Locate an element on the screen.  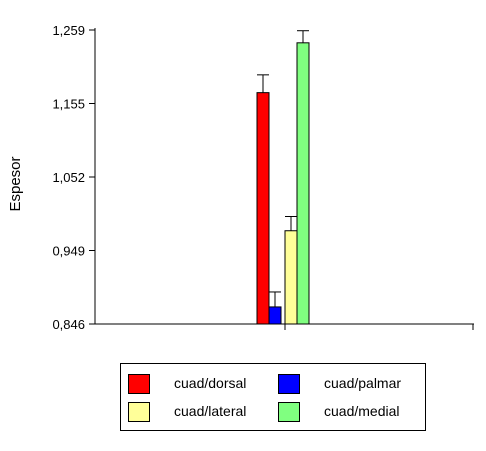
bar-cuad-lateral is located at coordinates (291, 277).